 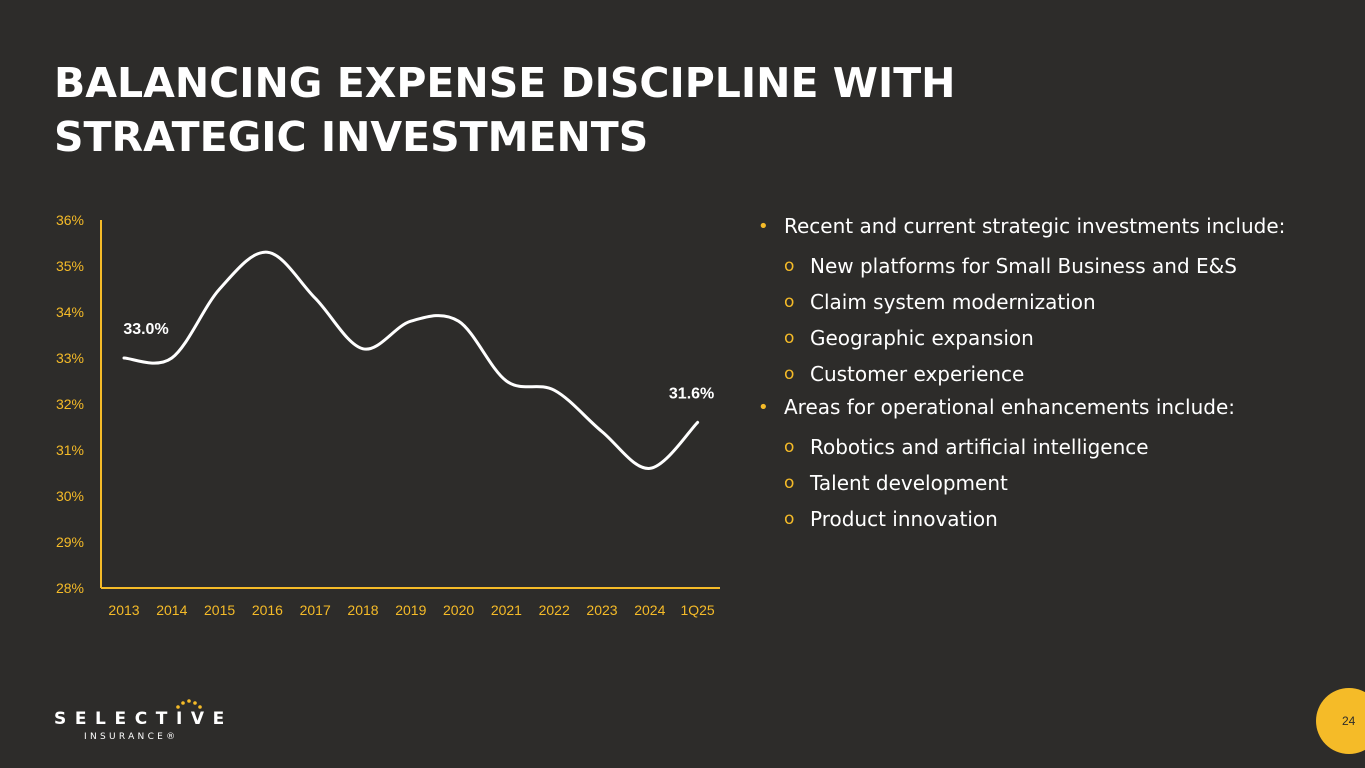 I want to click on sub-bullet: o Customer experience, so click(x=1038, y=374).